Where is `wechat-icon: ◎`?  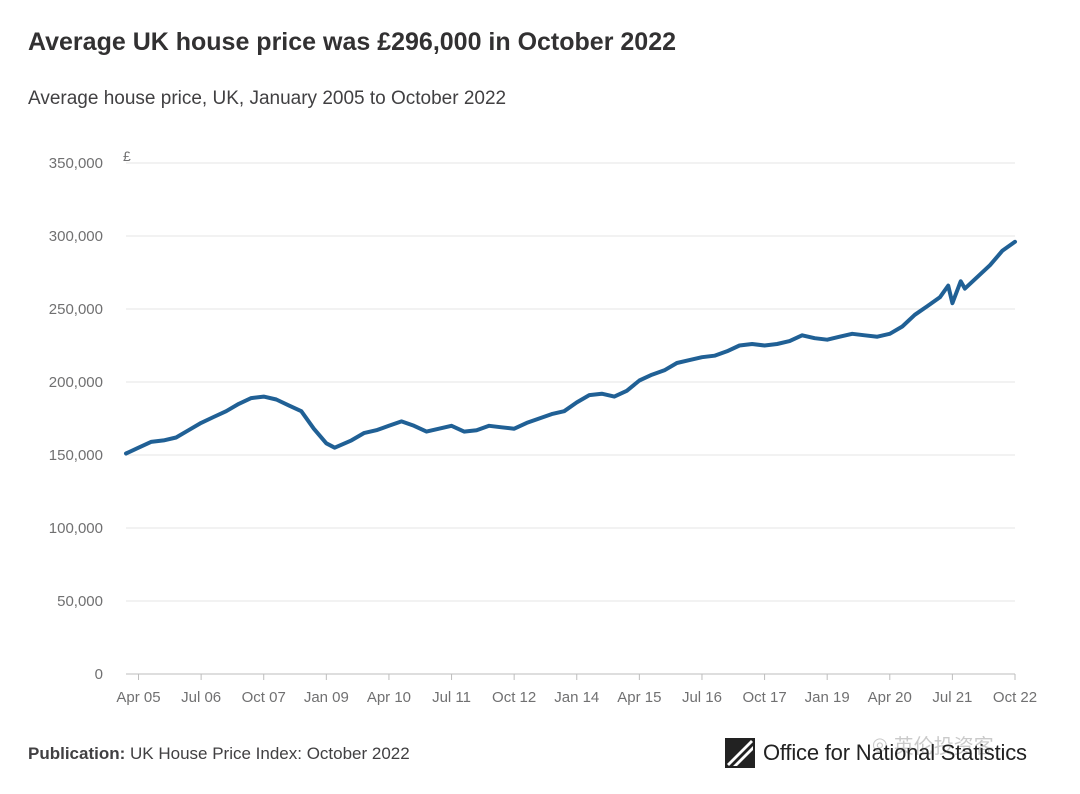
wechat-icon: ◎ is located at coordinates (880, 744).